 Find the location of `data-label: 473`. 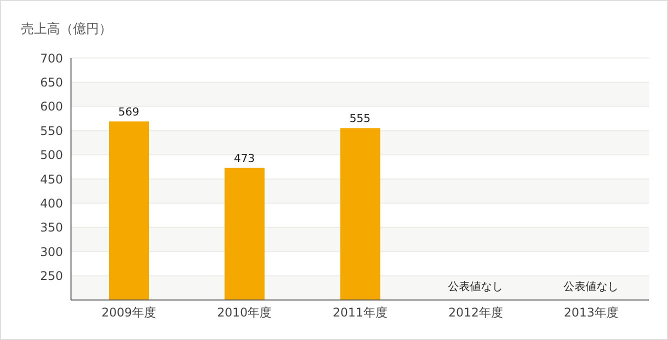

data-label: 473 is located at coordinates (244, 158).